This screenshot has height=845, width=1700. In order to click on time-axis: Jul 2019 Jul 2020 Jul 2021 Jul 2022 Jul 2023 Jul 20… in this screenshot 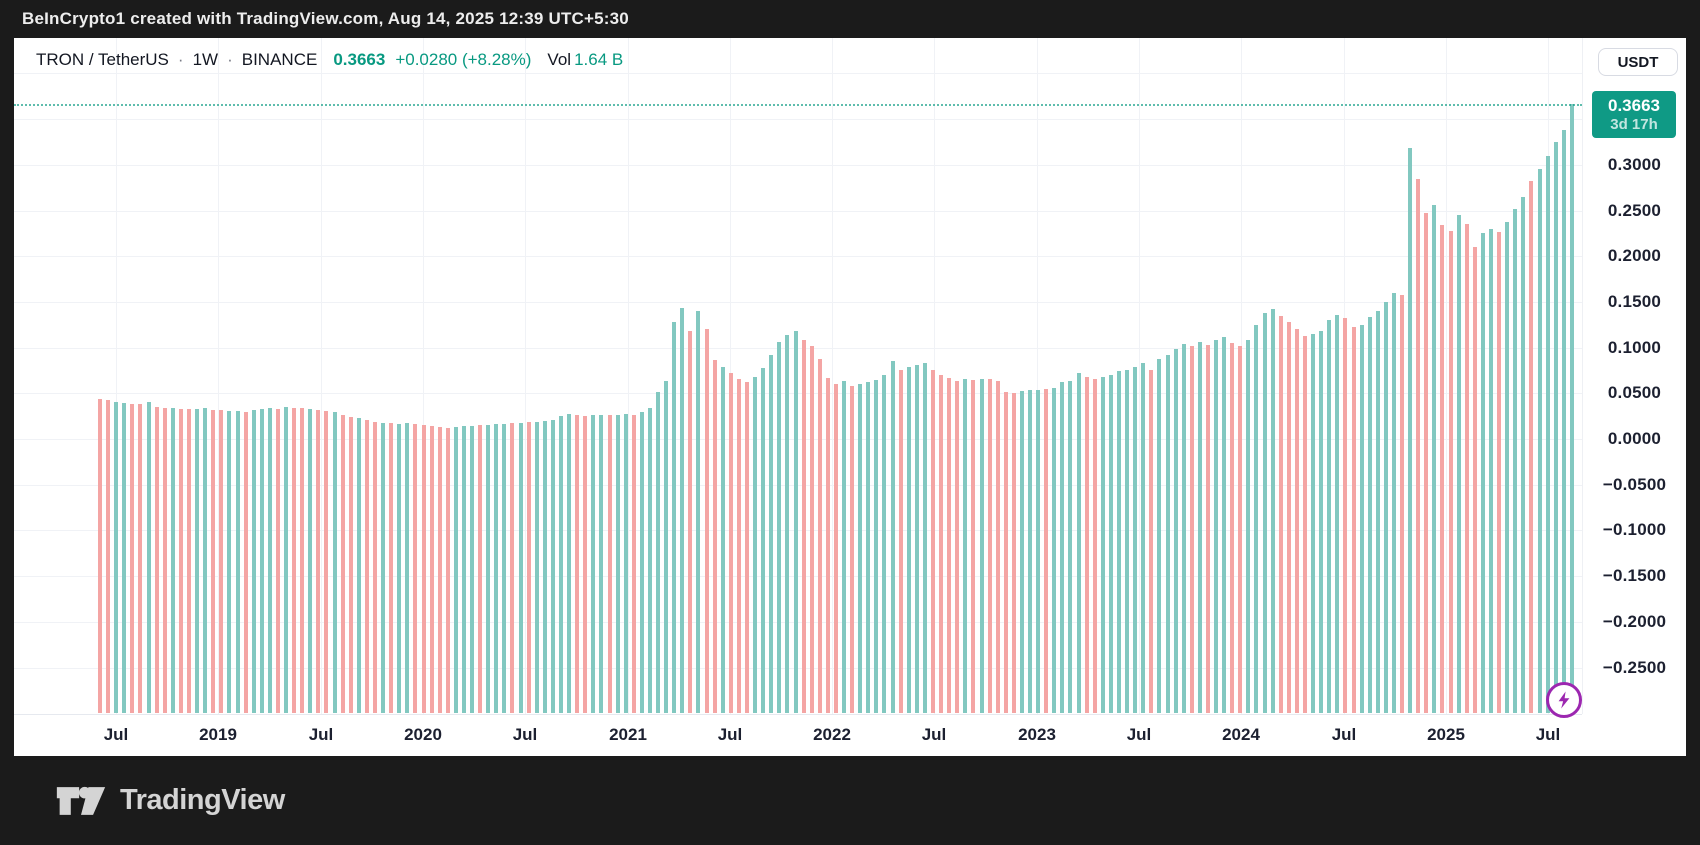, I will do `click(798, 735)`.